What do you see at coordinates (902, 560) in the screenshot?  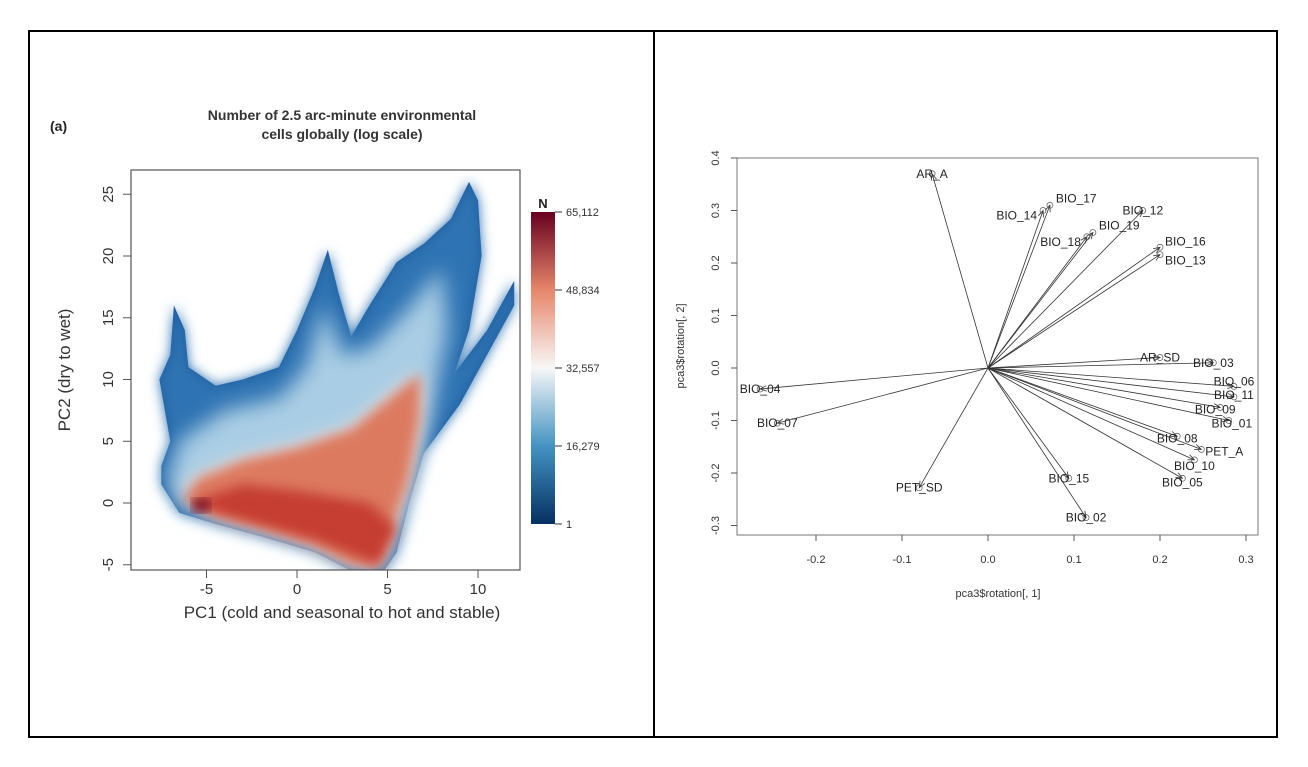 I see `x-tick-label: -0.1` at bounding box center [902, 560].